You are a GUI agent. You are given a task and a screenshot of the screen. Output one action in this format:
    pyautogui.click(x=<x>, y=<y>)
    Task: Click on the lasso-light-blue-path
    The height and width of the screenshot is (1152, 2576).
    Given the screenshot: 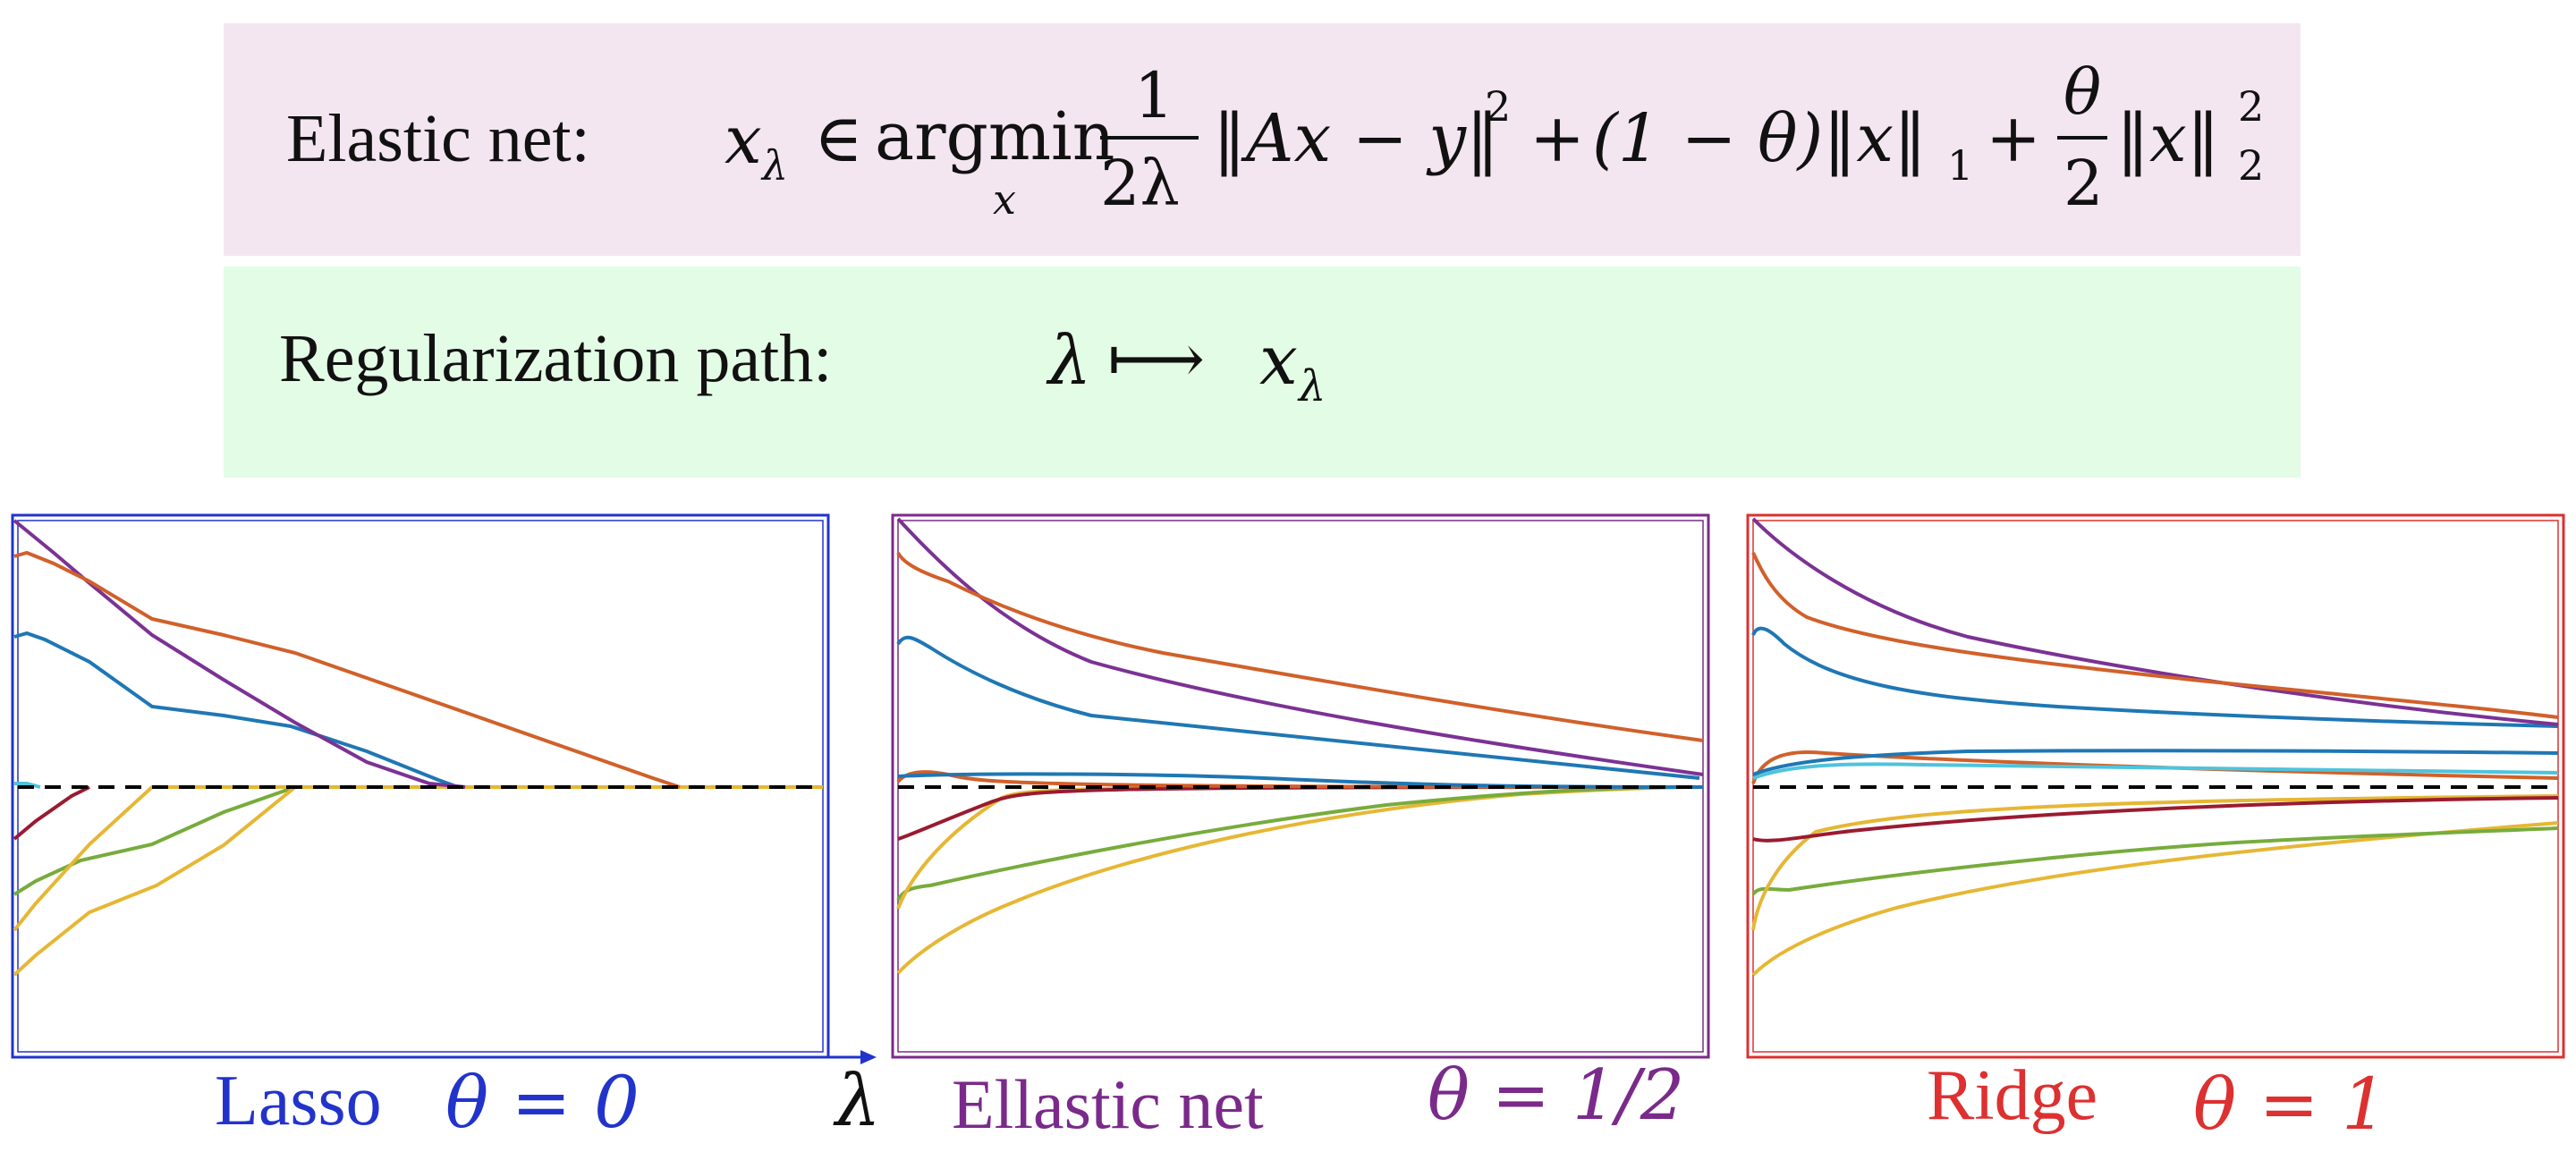 What is the action you would take?
    pyautogui.click(x=27, y=785)
    